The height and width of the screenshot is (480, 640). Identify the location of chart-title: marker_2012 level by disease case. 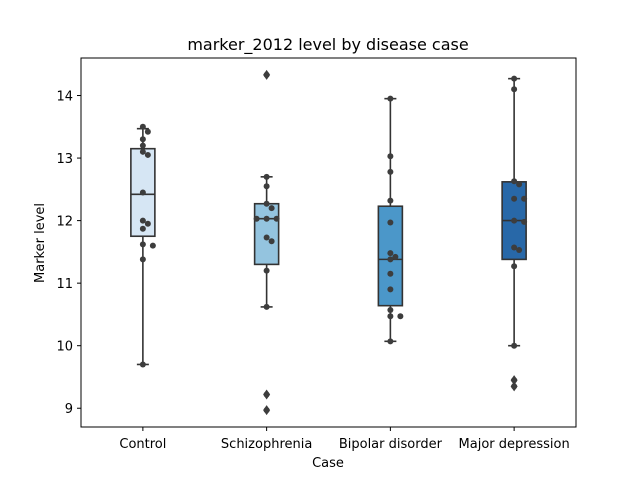
(327, 45).